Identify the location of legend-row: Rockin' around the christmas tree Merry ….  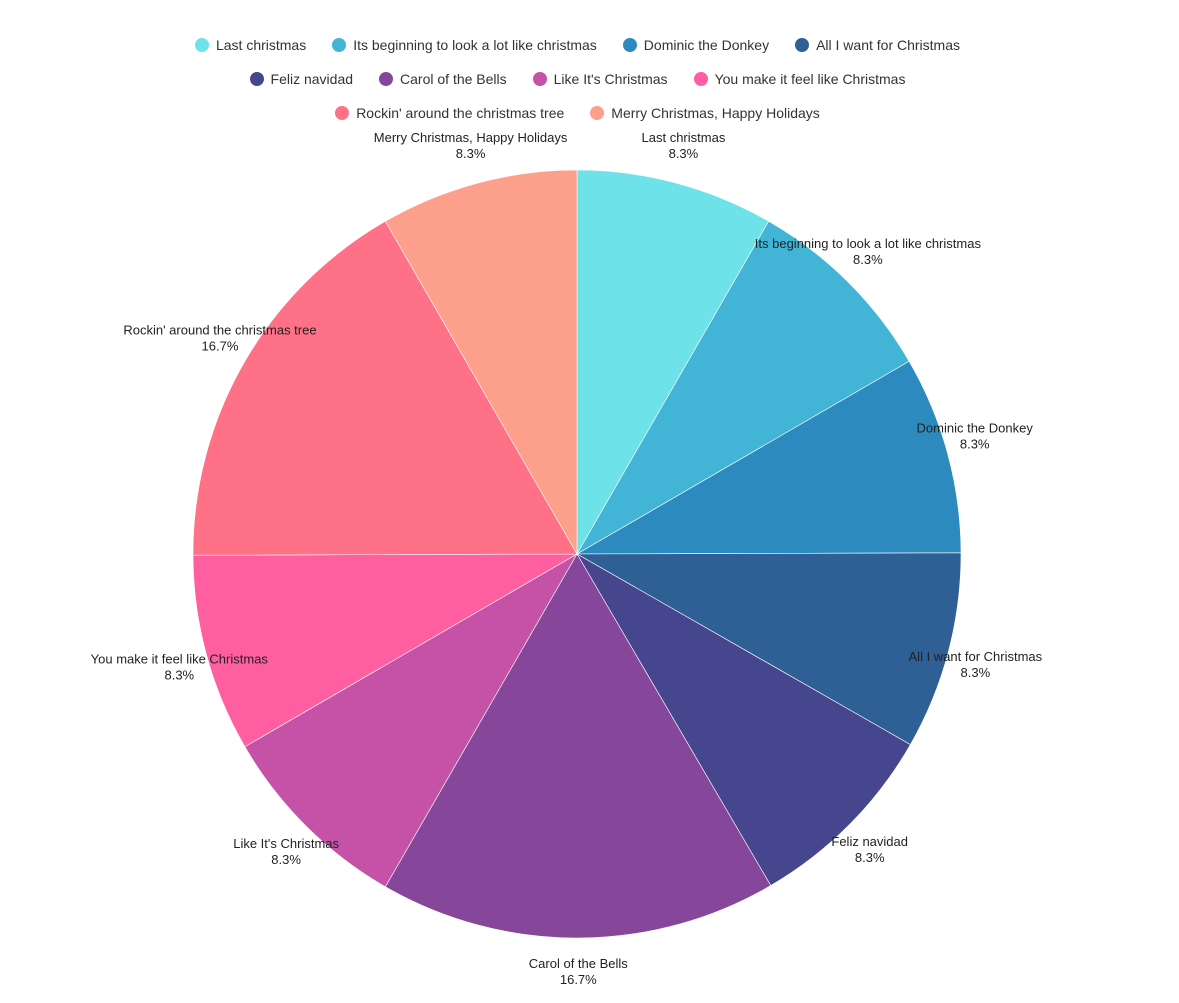
(577, 113).